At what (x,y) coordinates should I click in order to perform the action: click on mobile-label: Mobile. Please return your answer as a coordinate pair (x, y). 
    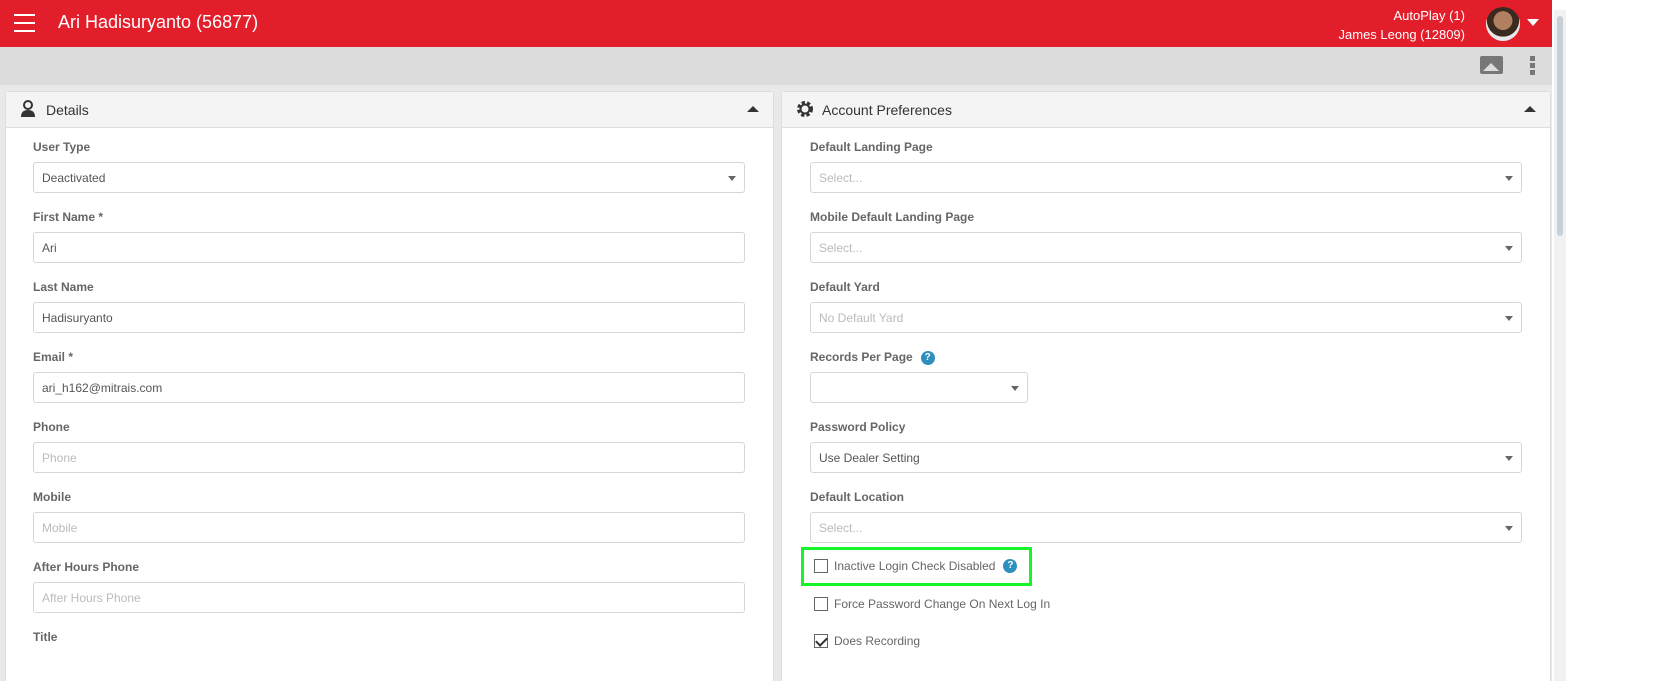
    Looking at the image, I should click on (52, 497).